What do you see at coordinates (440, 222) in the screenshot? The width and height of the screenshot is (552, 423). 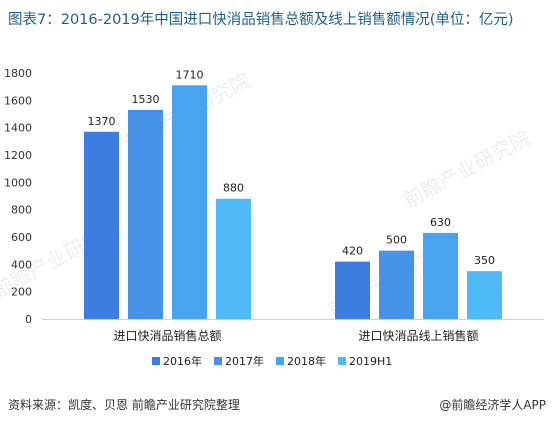 I see `data-label: 630` at bounding box center [440, 222].